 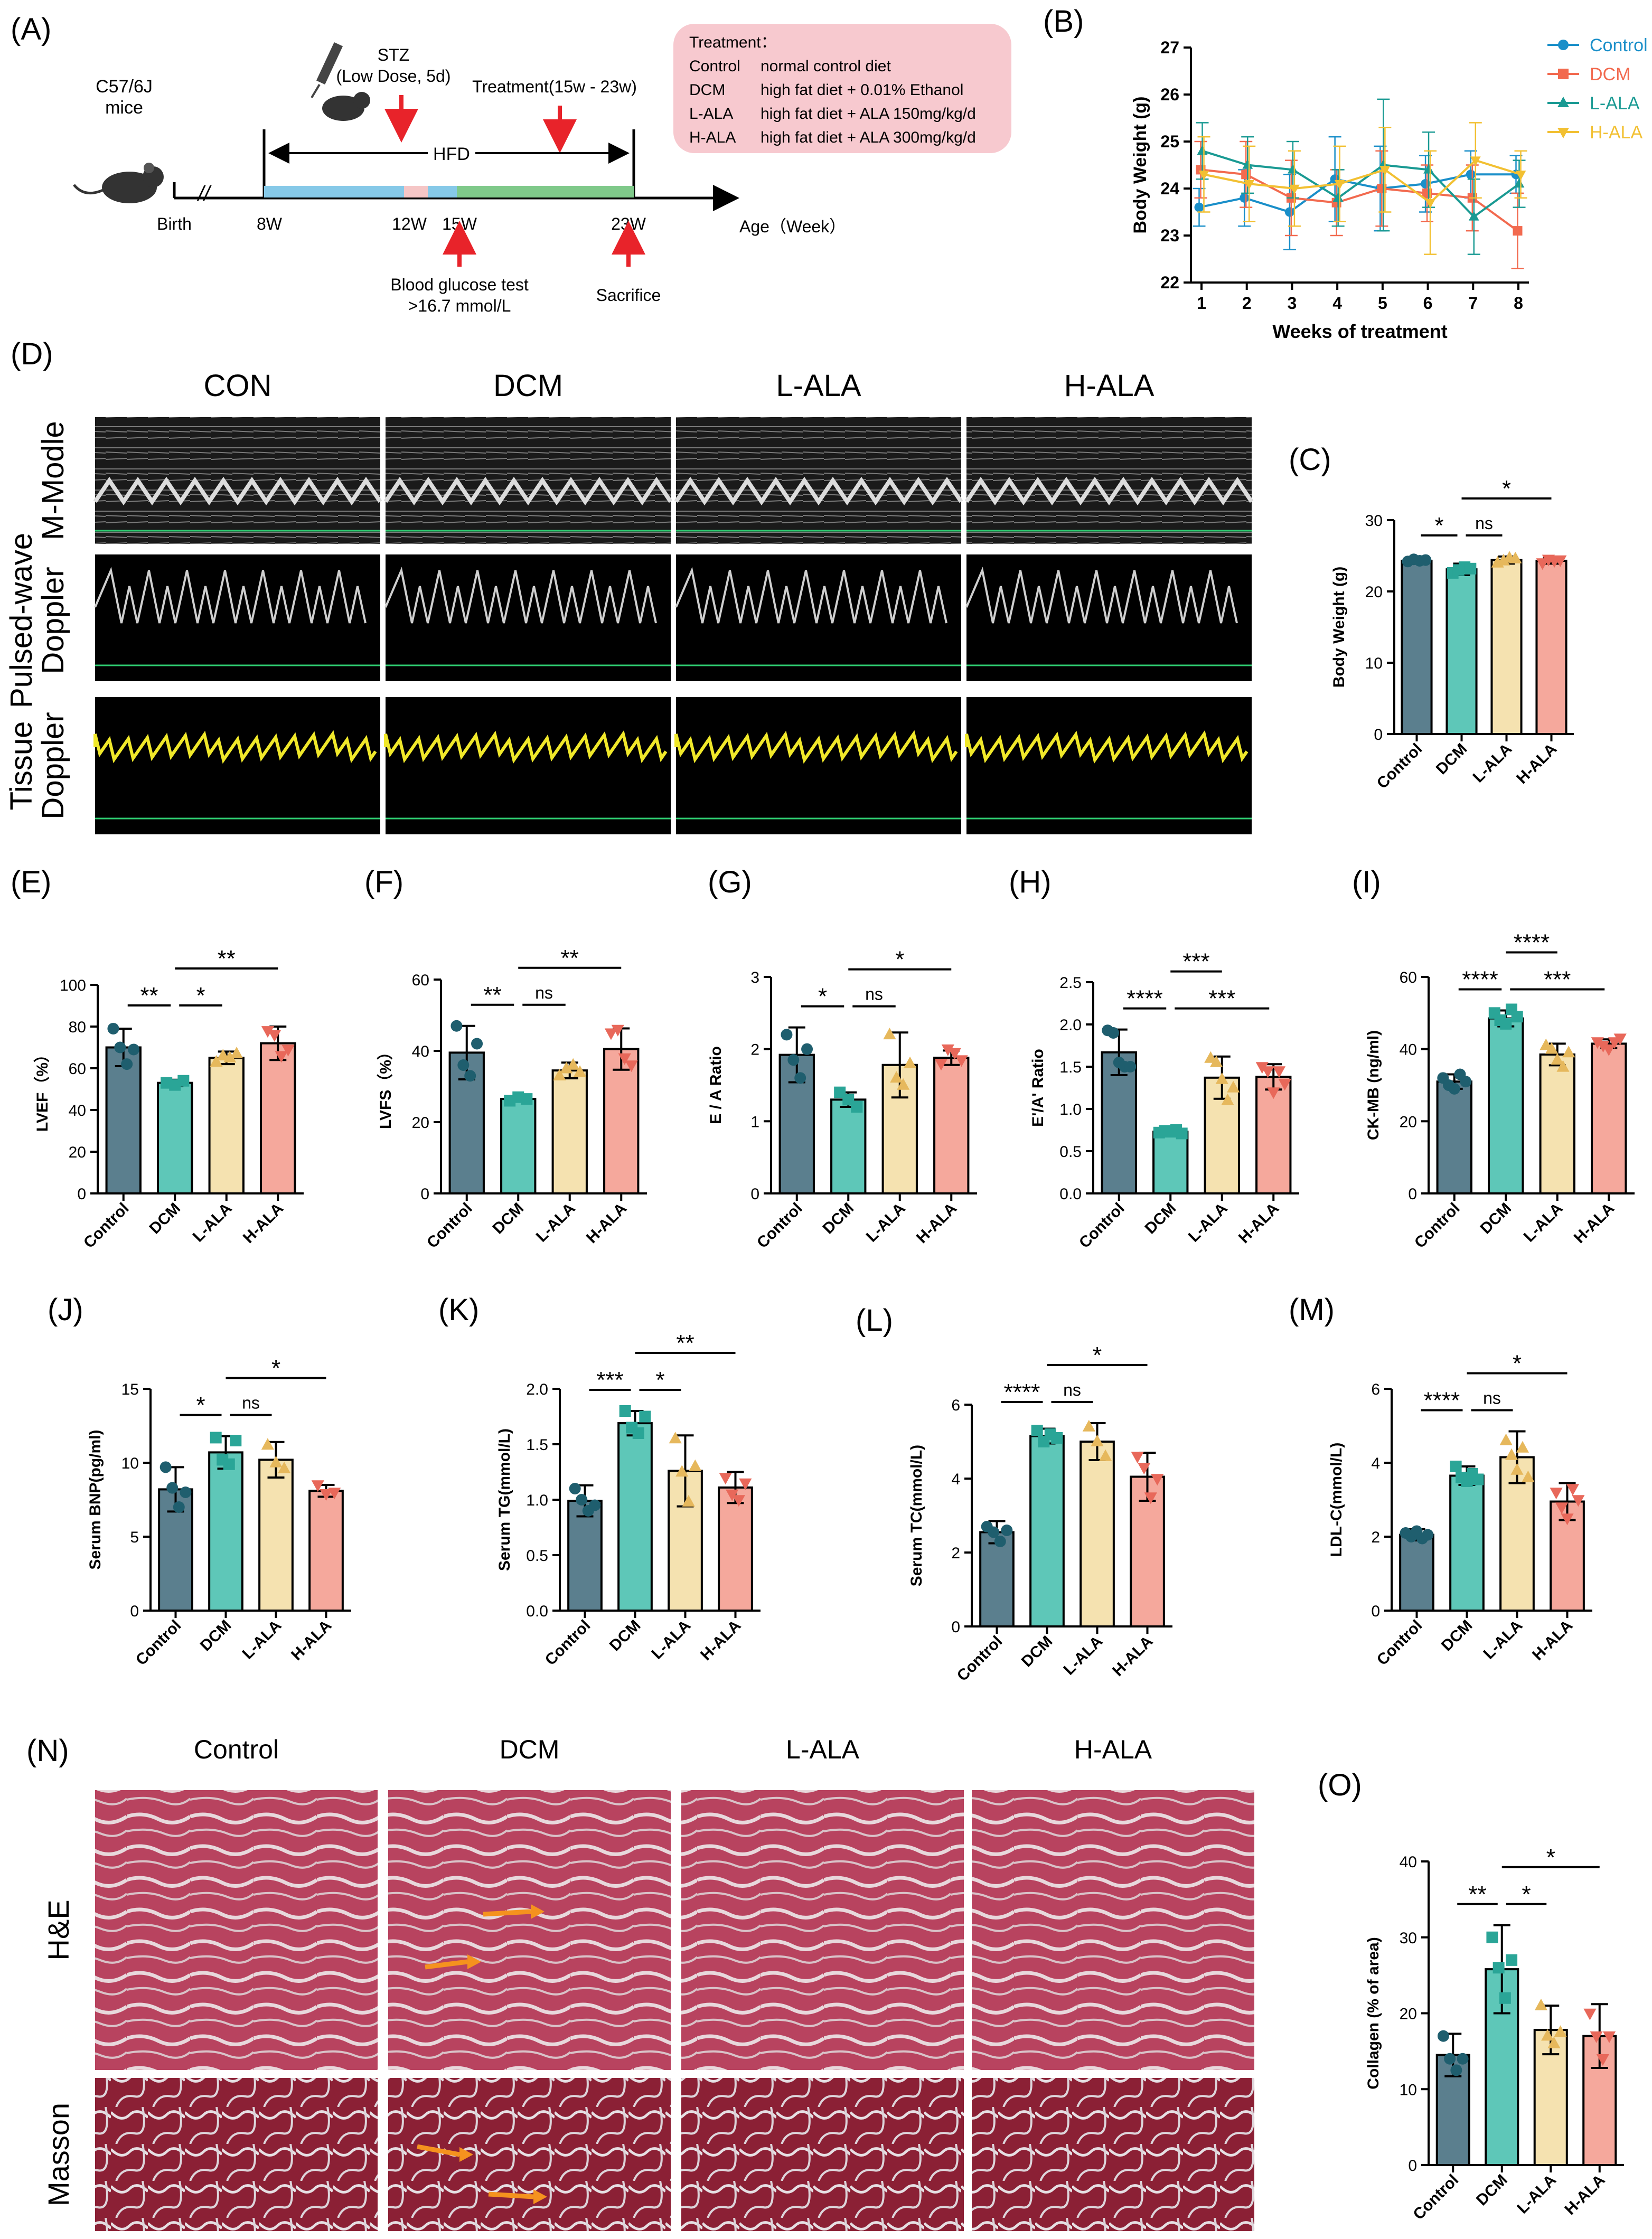 What do you see at coordinates (42, 1089) in the screenshot?
I see `y-axis-label: LVEF（%）` at bounding box center [42, 1089].